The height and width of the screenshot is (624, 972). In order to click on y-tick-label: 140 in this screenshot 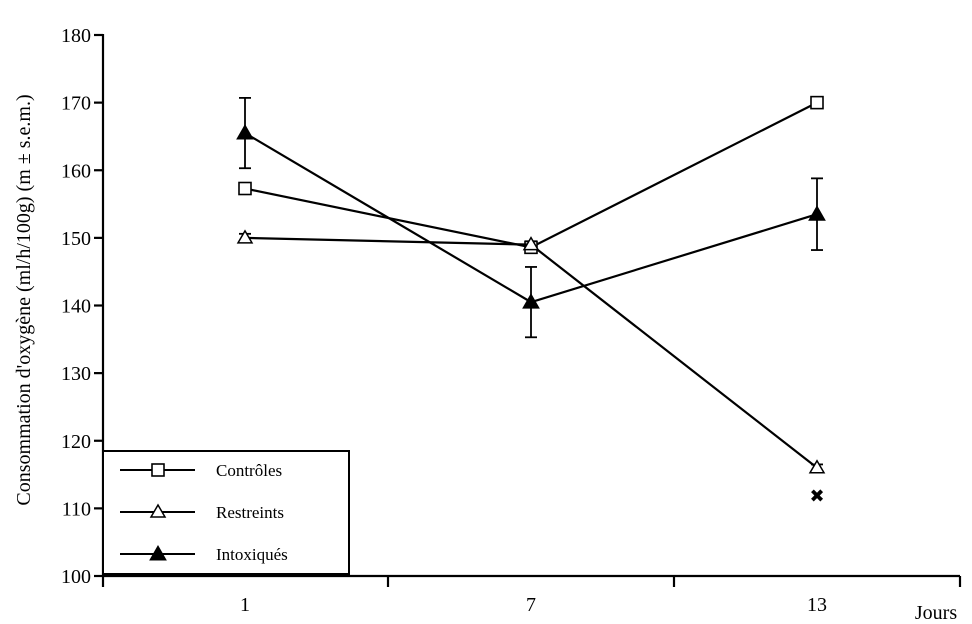, I will do `click(76, 307)`.